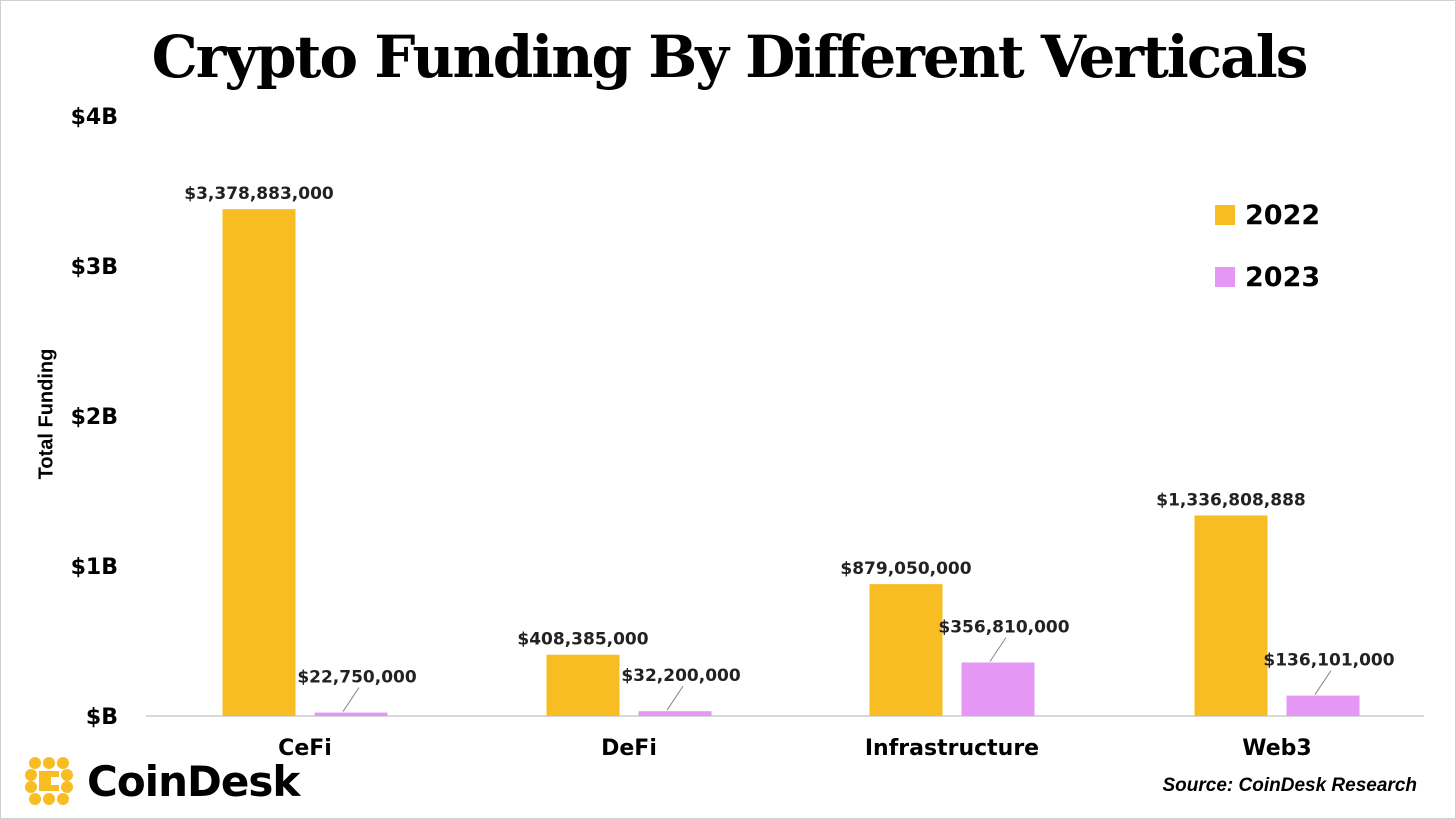 Image resolution: width=1456 pixels, height=819 pixels. Describe the element at coordinates (102, 717) in the screenshot. I see `y-tick-label: $B` at that location.